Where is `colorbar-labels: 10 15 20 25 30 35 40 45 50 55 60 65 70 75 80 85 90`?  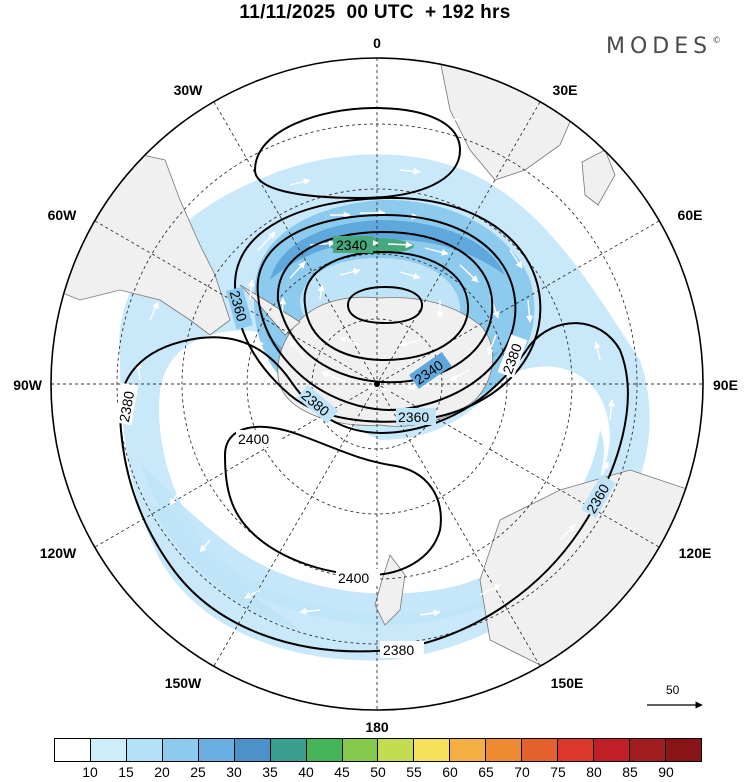 colorbar-labels: 10 15 20 25 30 35 40 45 50 55 60 65 70 75 80 85 90 is located at coordinates (378, 773).